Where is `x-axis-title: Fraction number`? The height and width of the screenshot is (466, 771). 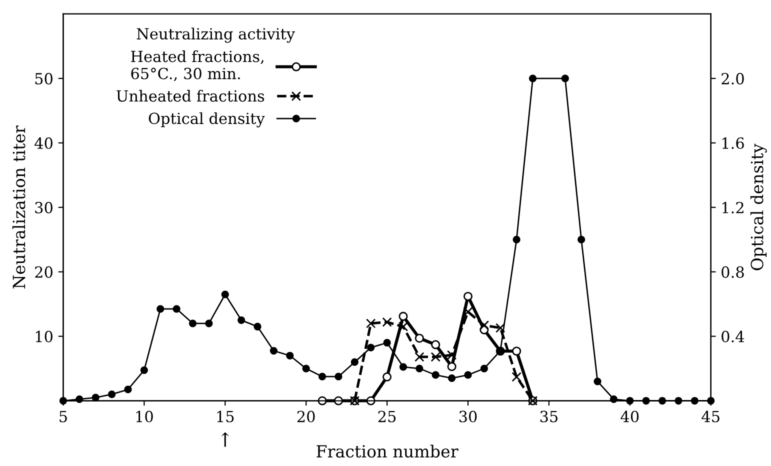 x-axis-title: Fraction number is located at coordinates (387, 451).